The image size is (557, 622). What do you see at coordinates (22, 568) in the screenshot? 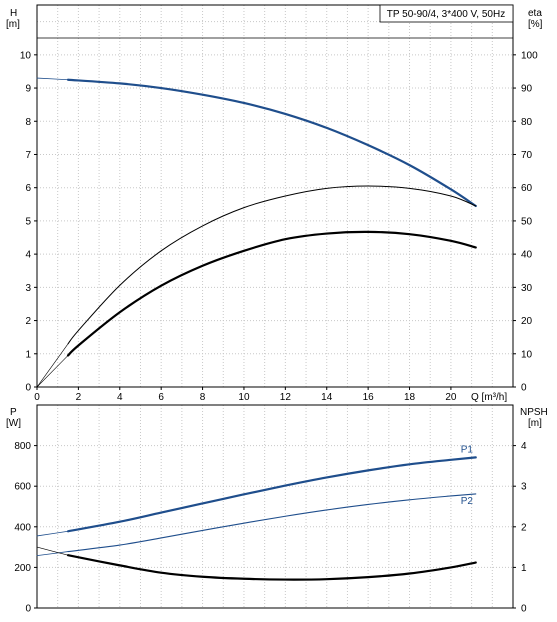
I see `bot-left-tick-label: 200` at bounding box center [22, 568].